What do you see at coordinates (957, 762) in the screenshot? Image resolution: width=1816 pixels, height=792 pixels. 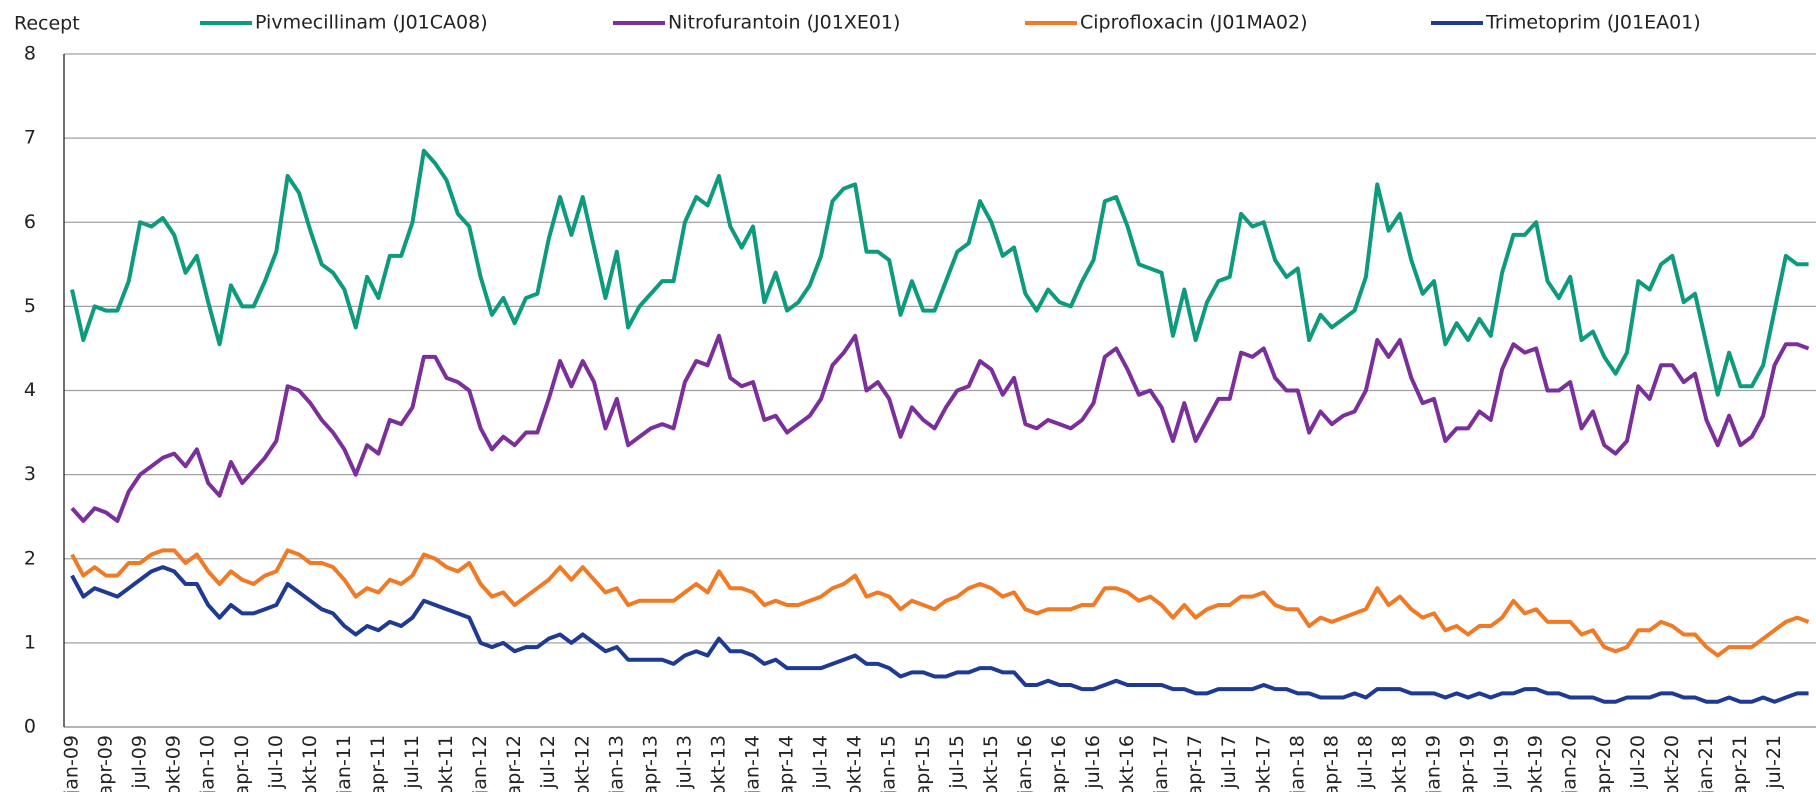 I see `x-tick-label: jul-15` at bounding box center [957, 762].